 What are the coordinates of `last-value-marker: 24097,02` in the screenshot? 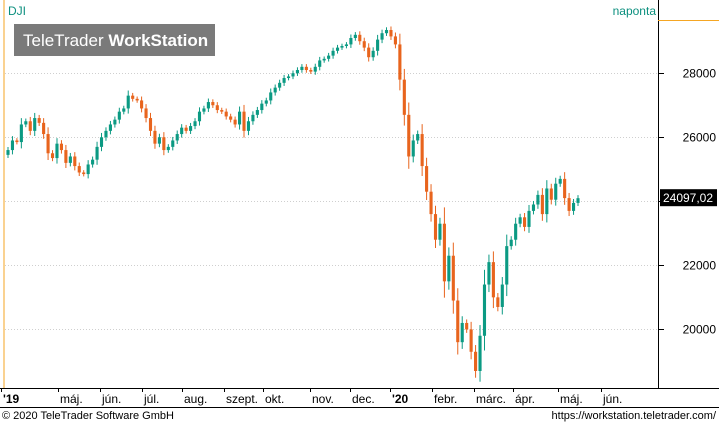 It's located at (688, 198).